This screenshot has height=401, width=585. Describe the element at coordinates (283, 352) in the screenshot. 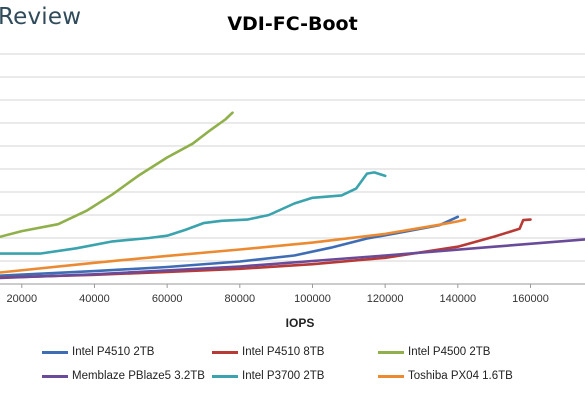

I see `legend-label: Intel P4510 8TB` at that location.